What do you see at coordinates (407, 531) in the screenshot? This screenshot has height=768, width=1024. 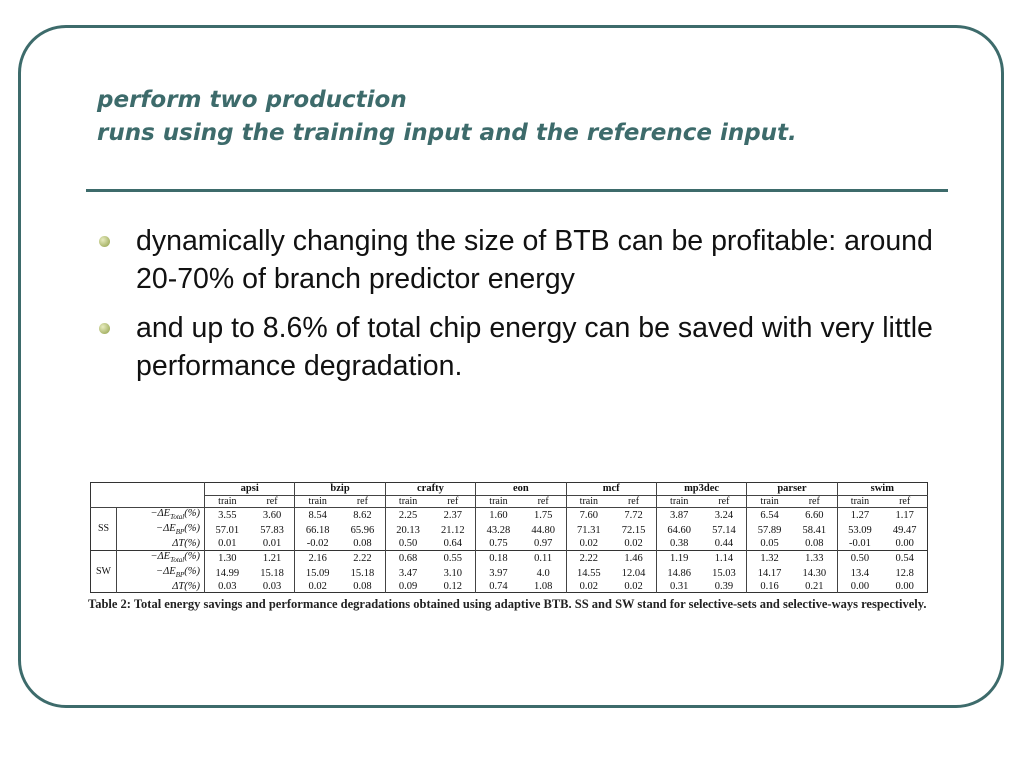 I see `table-cell: 20.13` at bounding box center [407, 531].